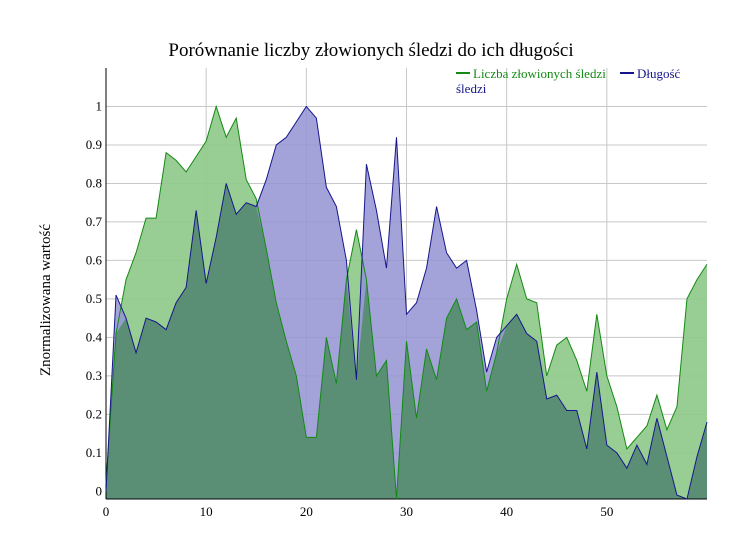 The image size is (752, 560). I want to click on y-axis-label: Znormalizowana wartość, so click(46, 300).